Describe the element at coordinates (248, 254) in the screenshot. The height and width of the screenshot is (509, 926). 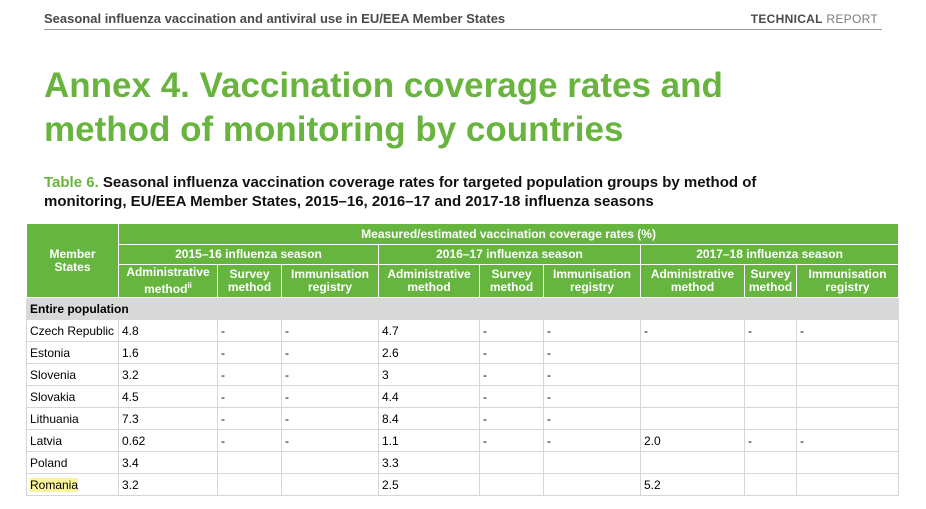
I see `season-header-2015-16: 2015–16 influenza season` at that location.